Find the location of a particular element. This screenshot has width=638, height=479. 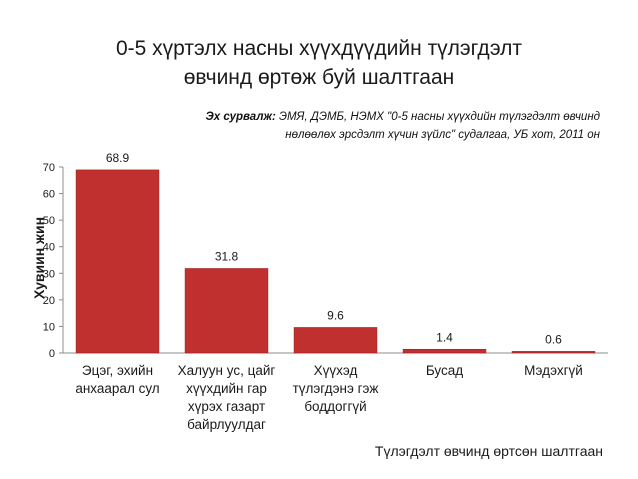

chart-title-line-2: өвчинд өртөж буй шалтгаан is located at coordinates (319, 77).